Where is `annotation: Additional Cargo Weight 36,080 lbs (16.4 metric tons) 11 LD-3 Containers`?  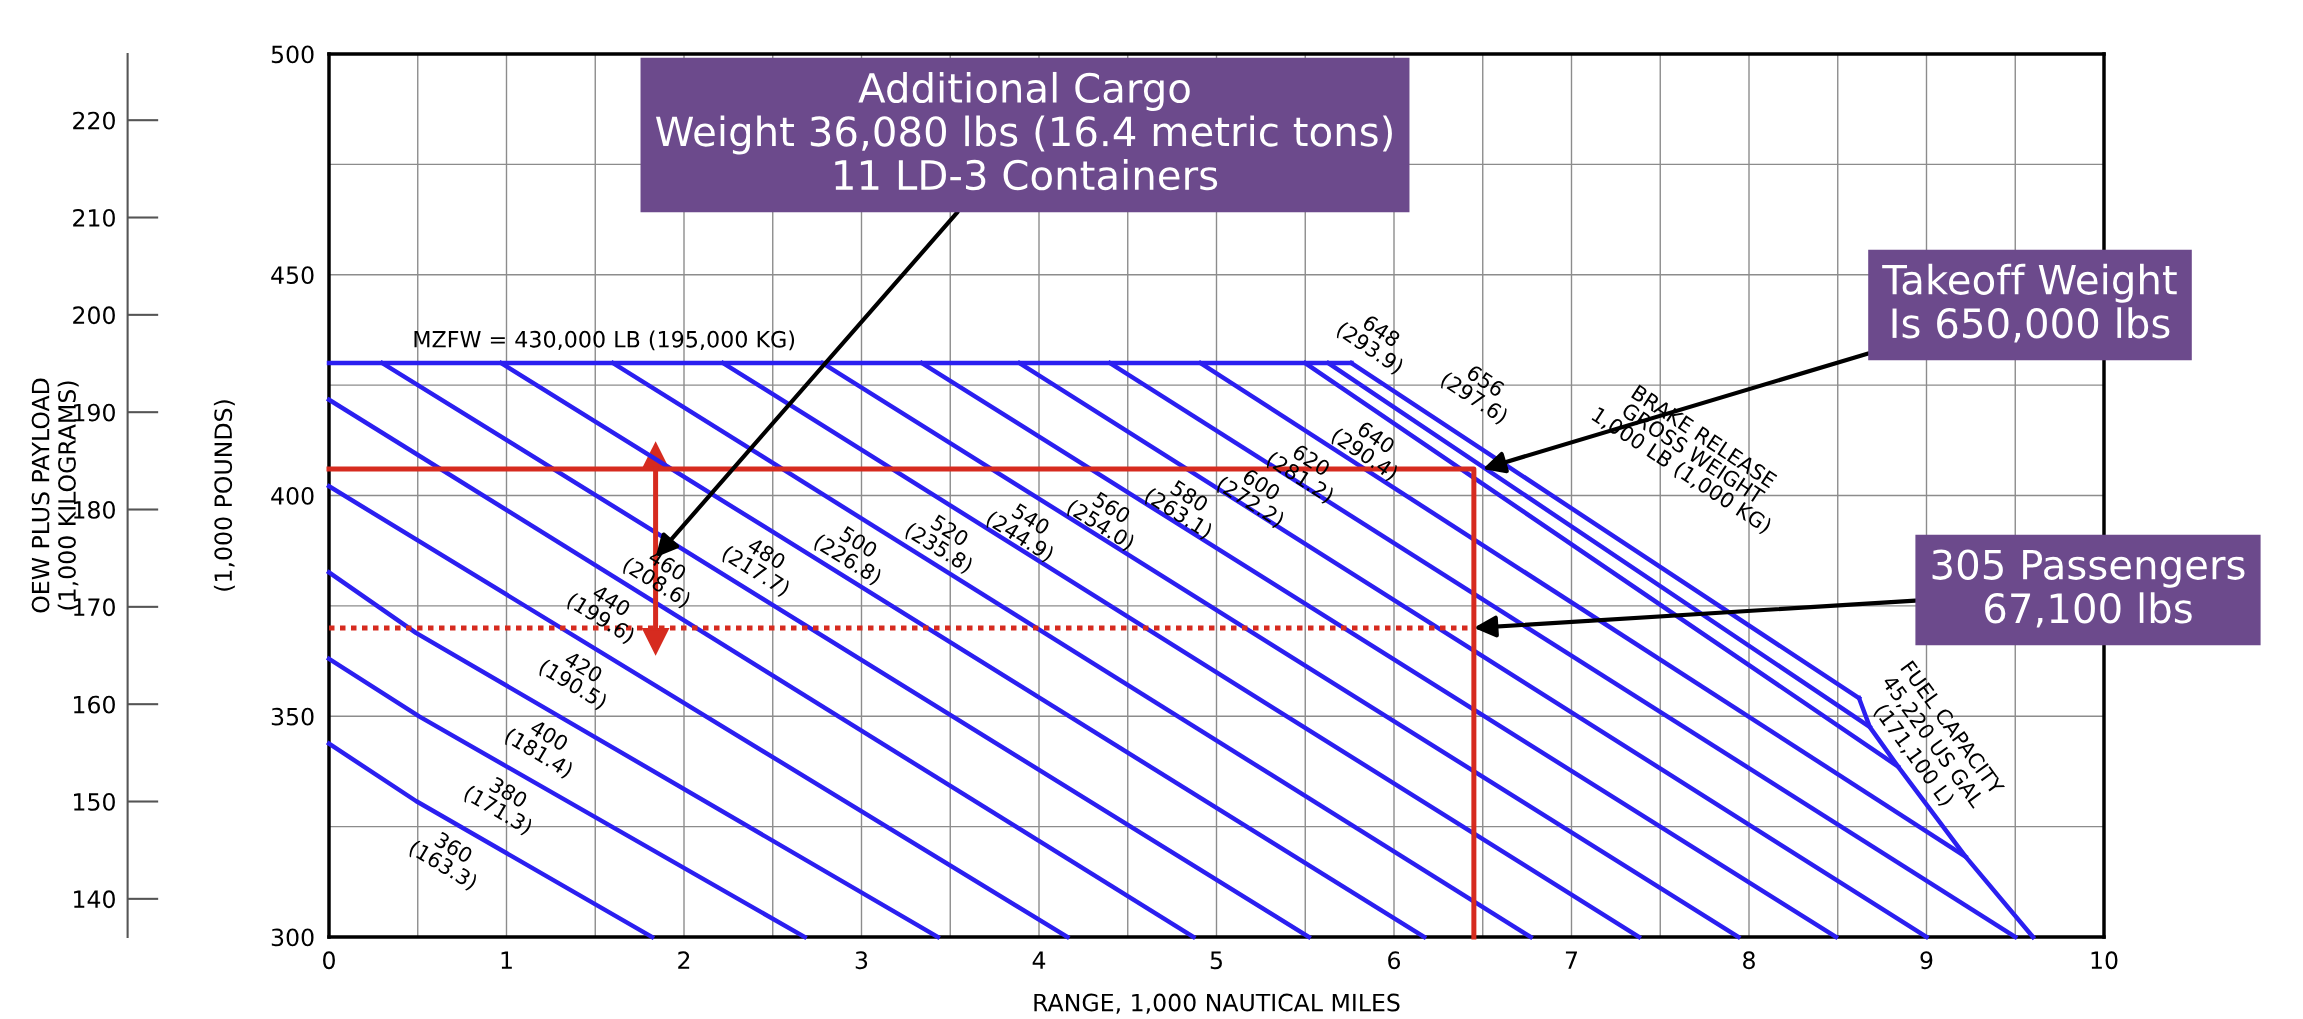 annotation: Additional Cargo Weight 36,080 lbs (16.4 metric tons) 11 LD-3 Containers is located at coordinates (1023, 131).